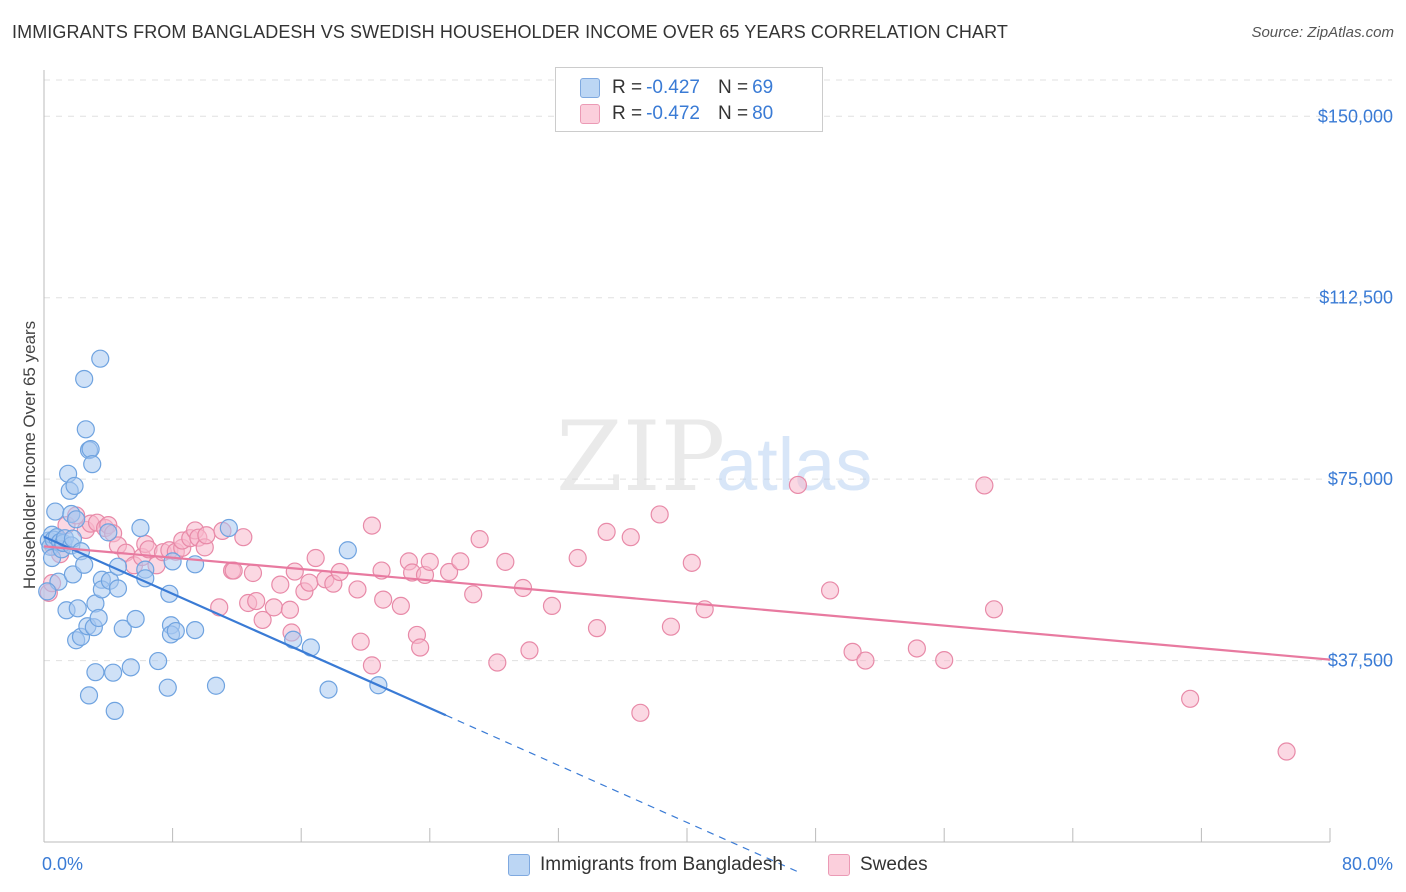 This screenshot has width=1406, height=892. What do you see at coordinates (763, 113) in the screenshot?
I see `legend-n-value: 80` at bounding box center [763, 113].